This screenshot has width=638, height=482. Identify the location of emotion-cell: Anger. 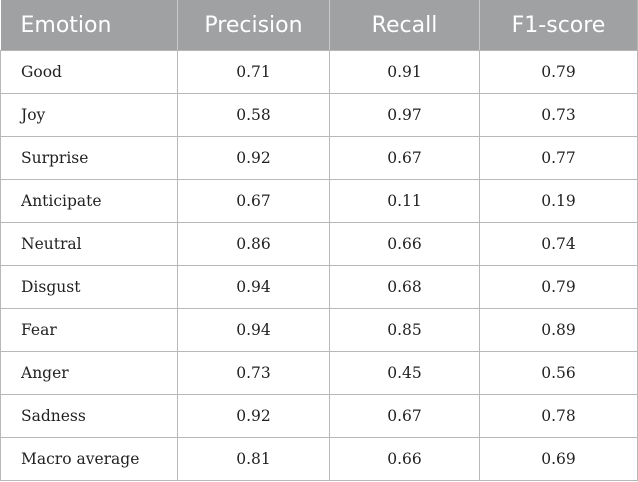
(89, 373).